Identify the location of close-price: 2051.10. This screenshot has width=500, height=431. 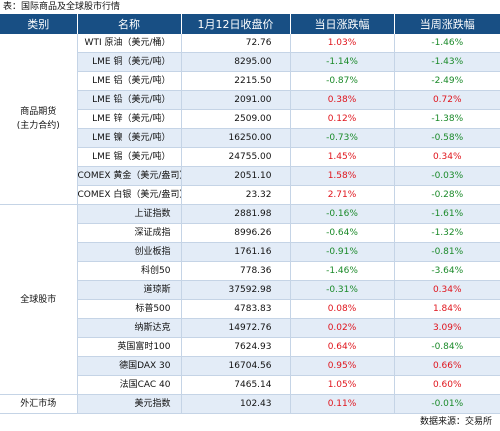
(236, 176).